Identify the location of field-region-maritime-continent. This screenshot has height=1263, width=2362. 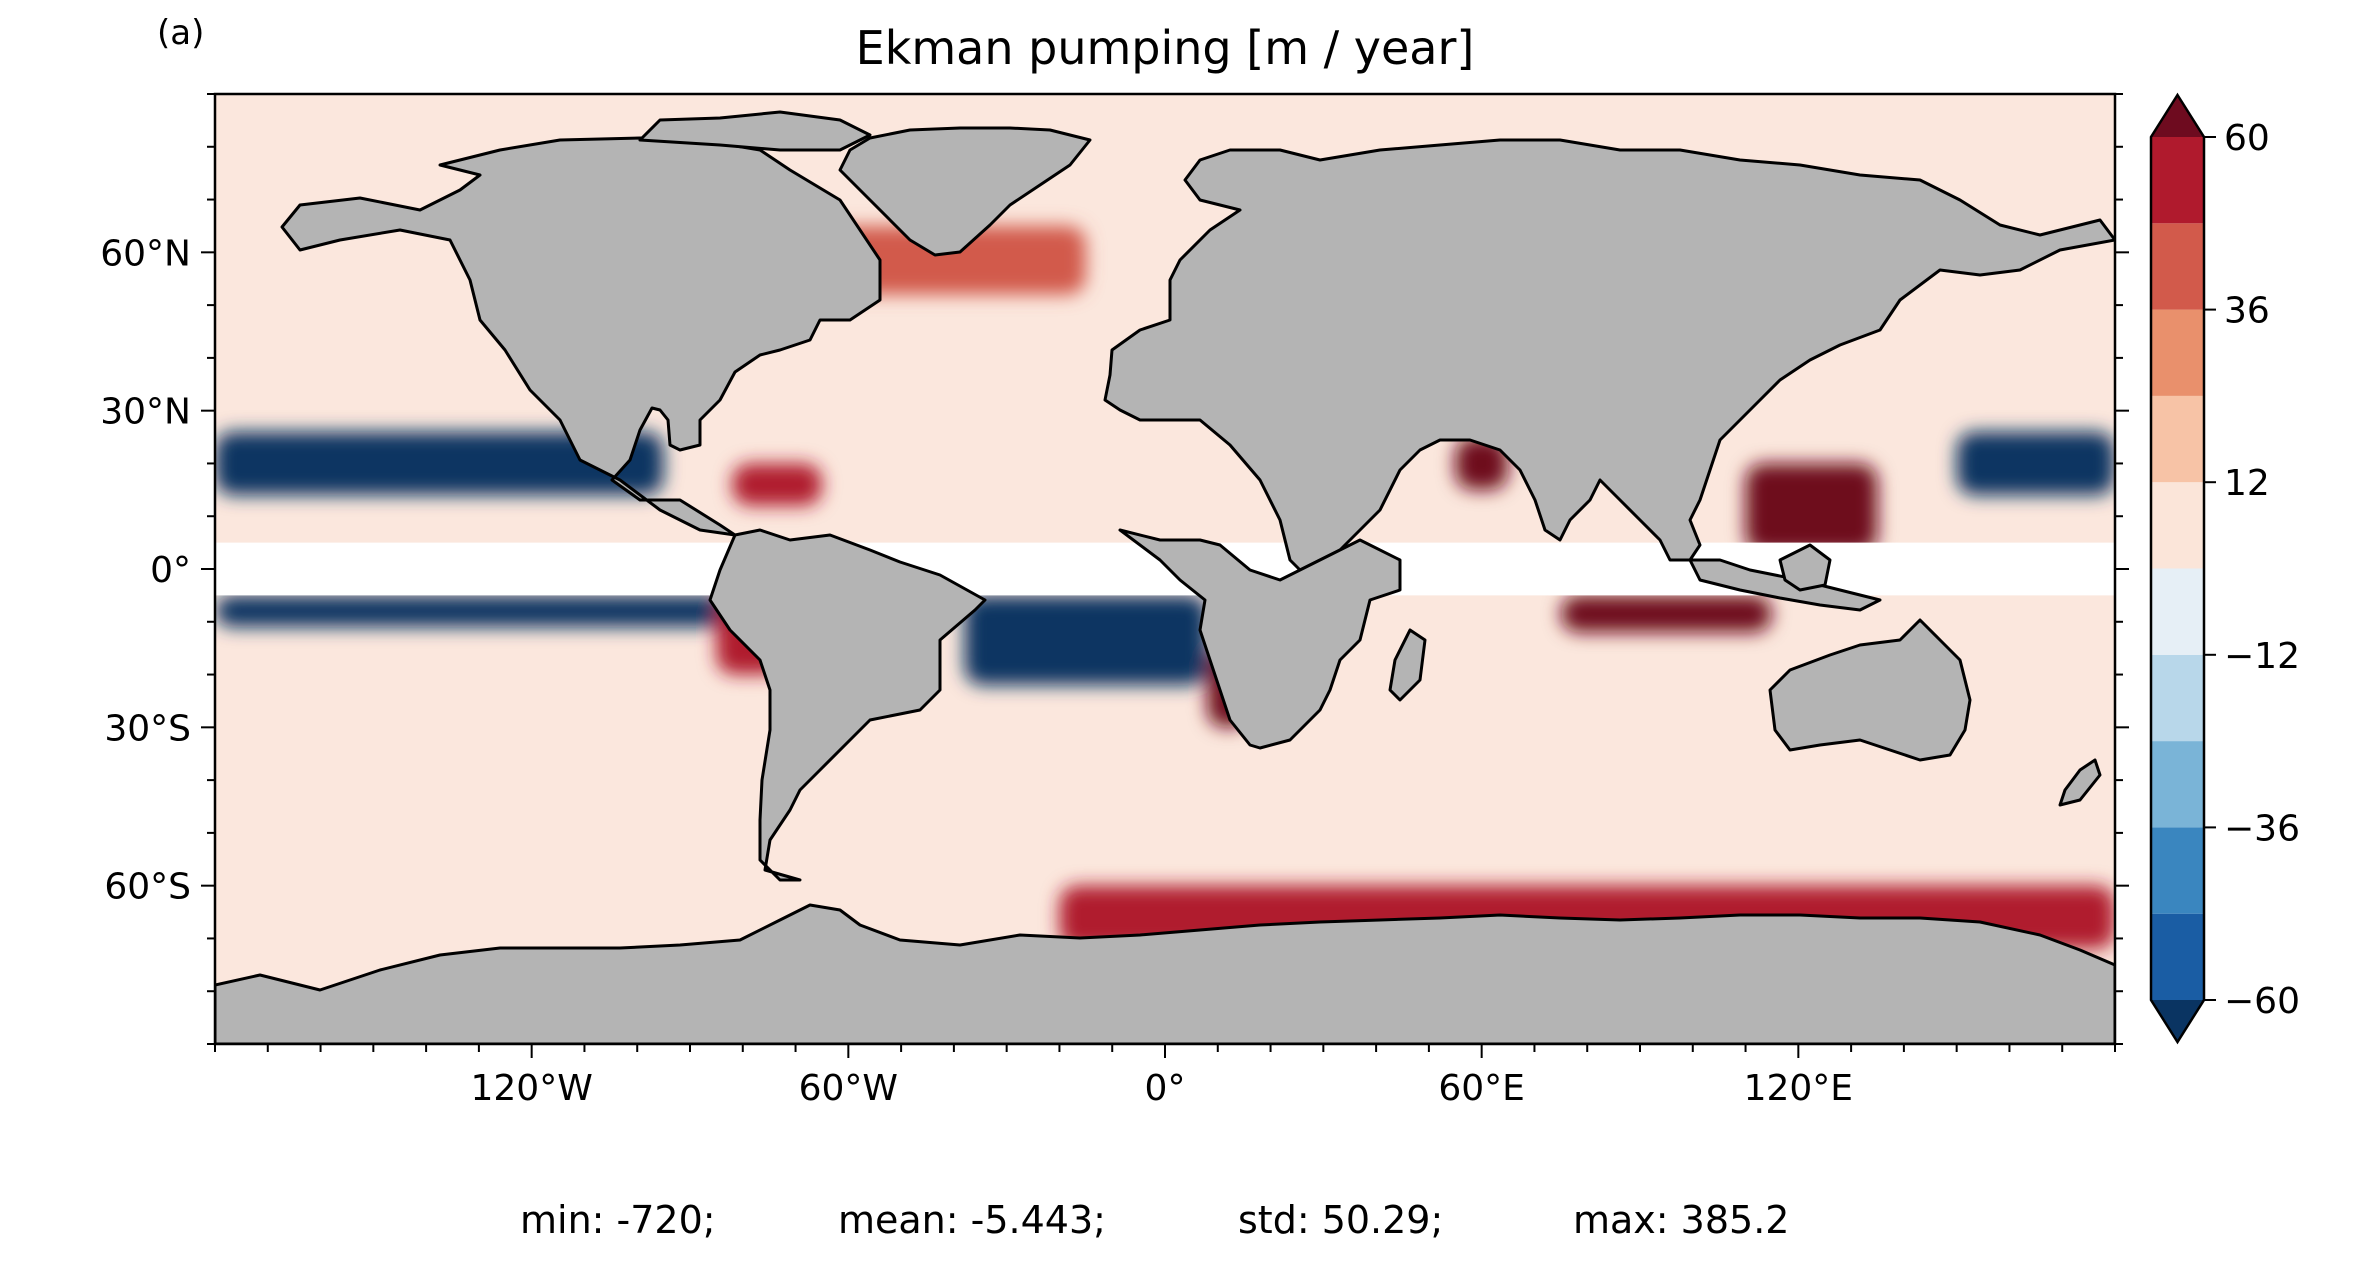
(1811, 508).